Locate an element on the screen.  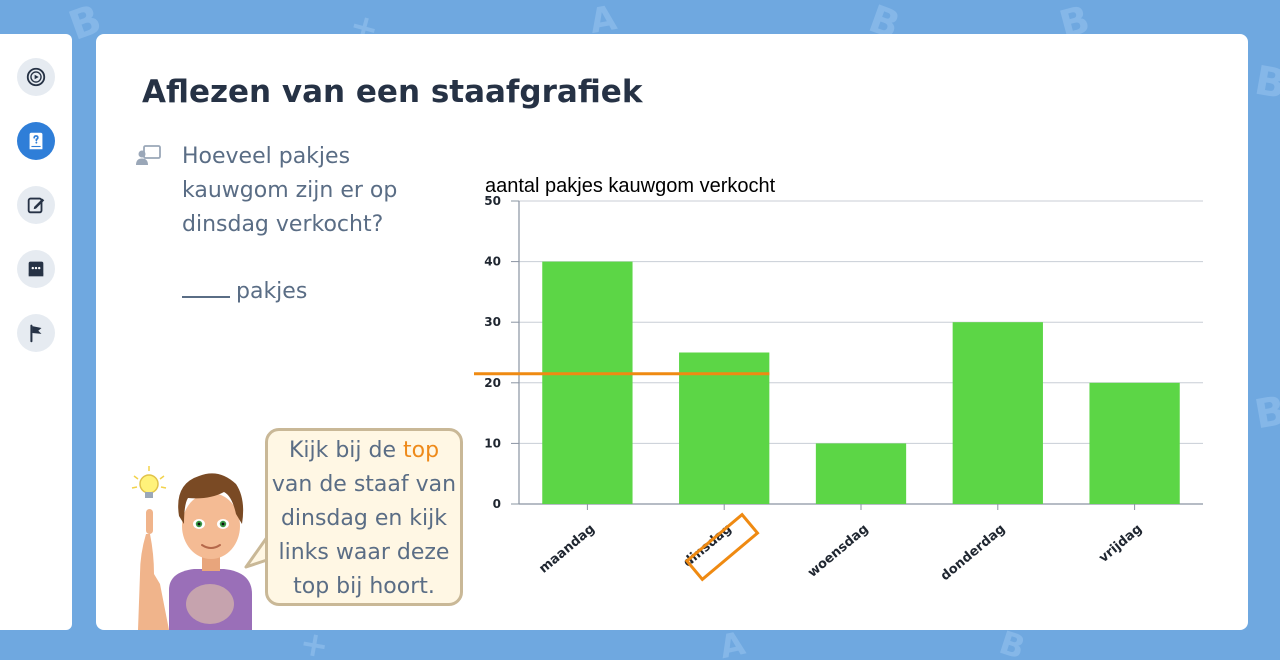
answer-blank is located at coordinates (206, 286).